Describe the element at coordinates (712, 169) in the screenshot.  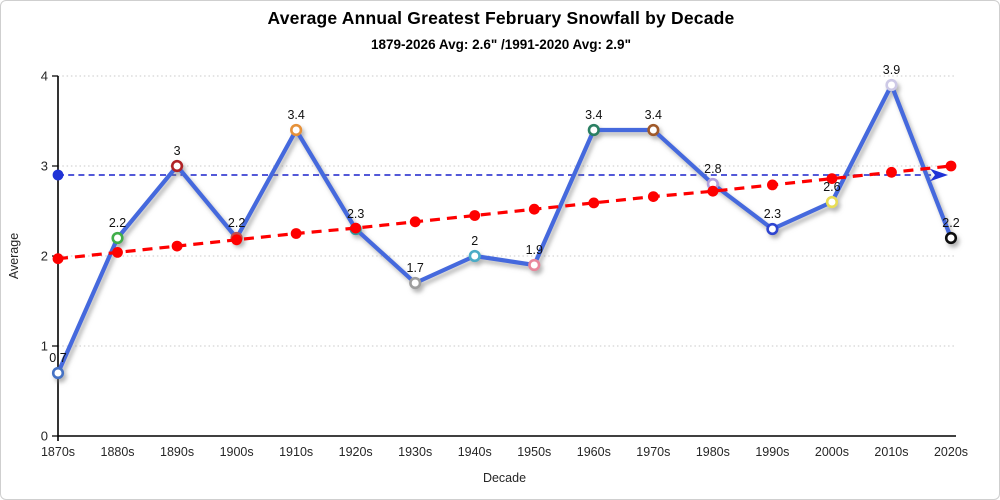
I see `data-label: 2.8` at that location.